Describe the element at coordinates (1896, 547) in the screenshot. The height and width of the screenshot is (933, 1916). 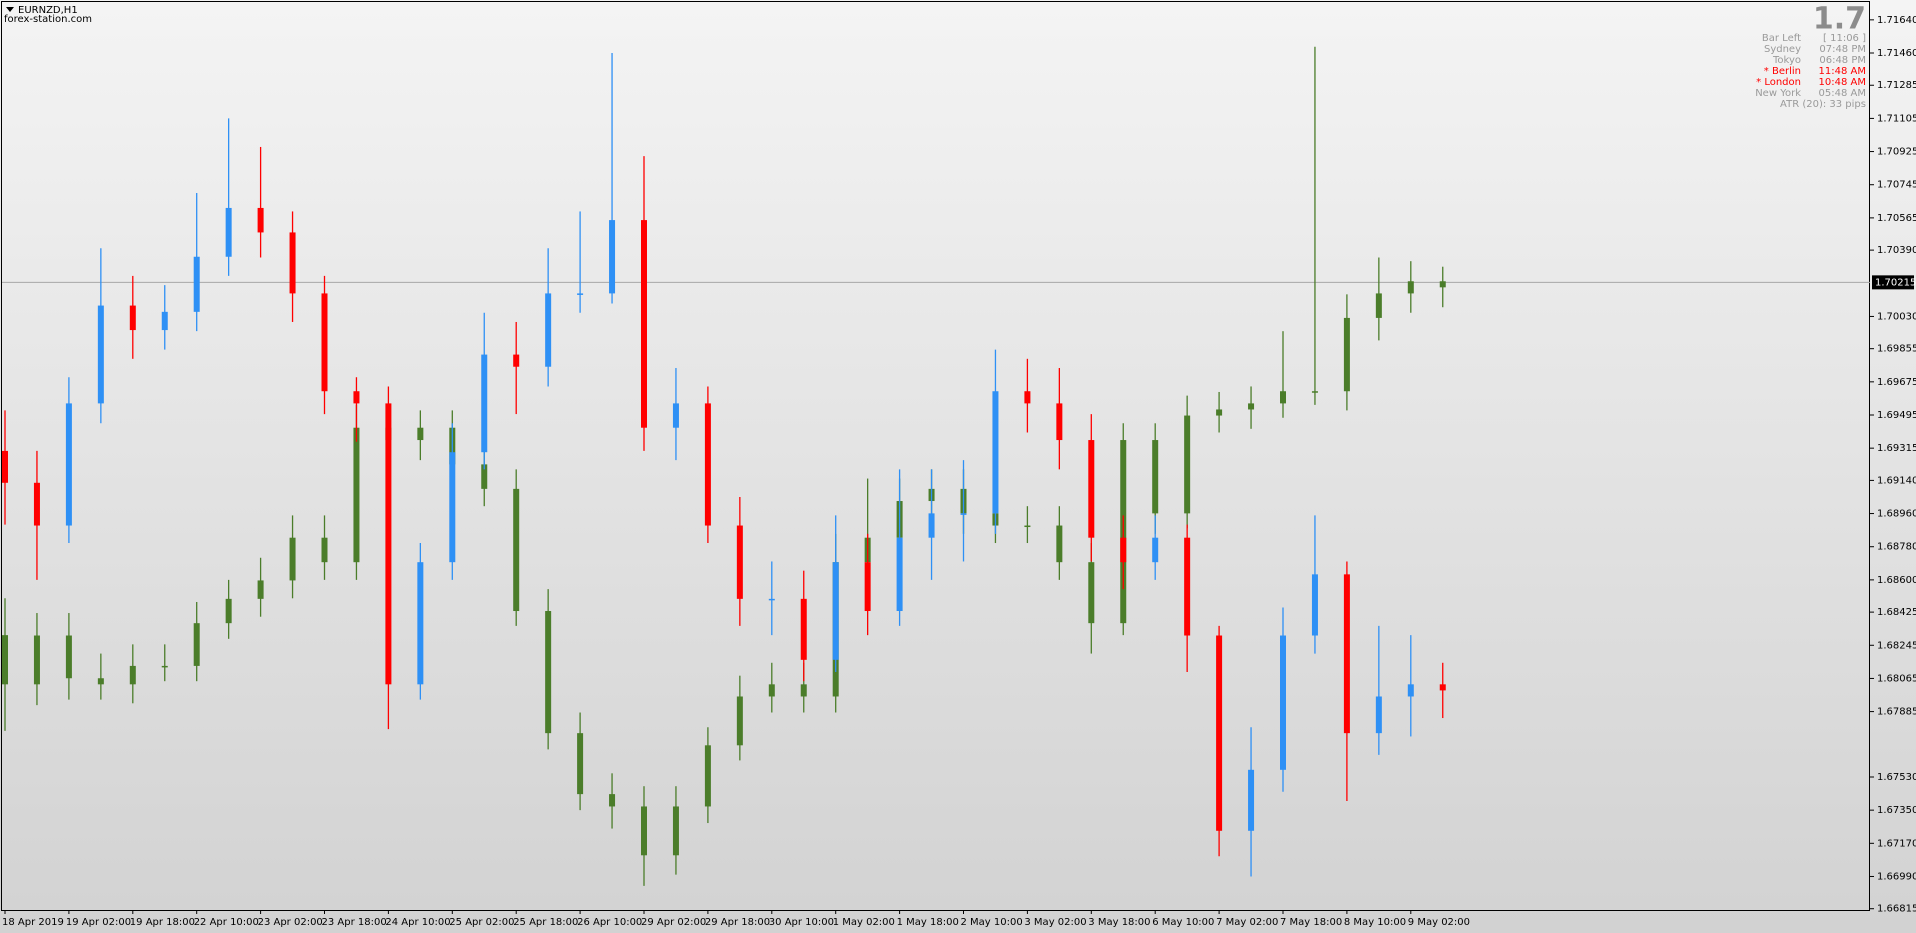
I see `y-tick-label: 1.68780` at that location.